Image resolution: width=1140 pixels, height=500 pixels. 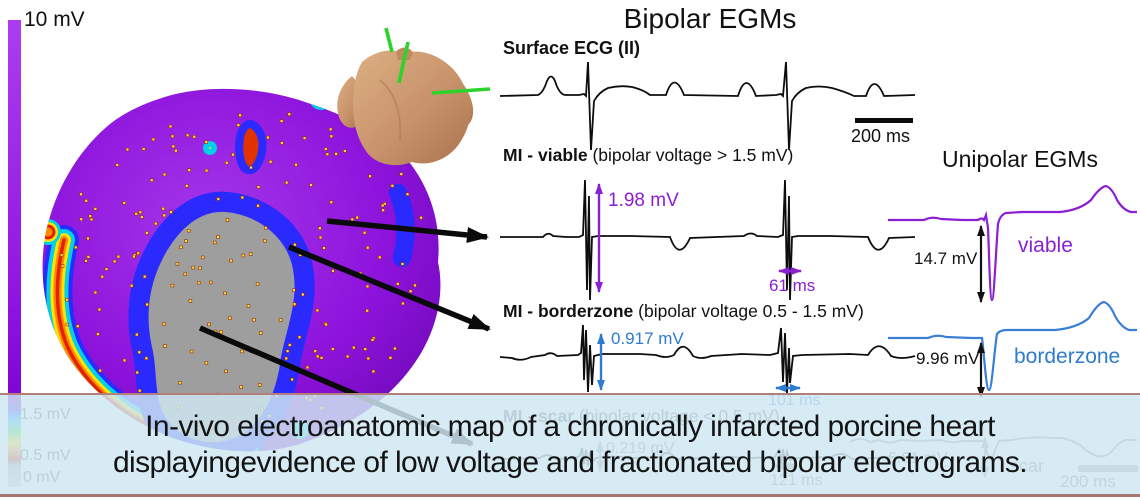 I want to click on borderzone-bipolar-trace, so click(x=707, y=359).